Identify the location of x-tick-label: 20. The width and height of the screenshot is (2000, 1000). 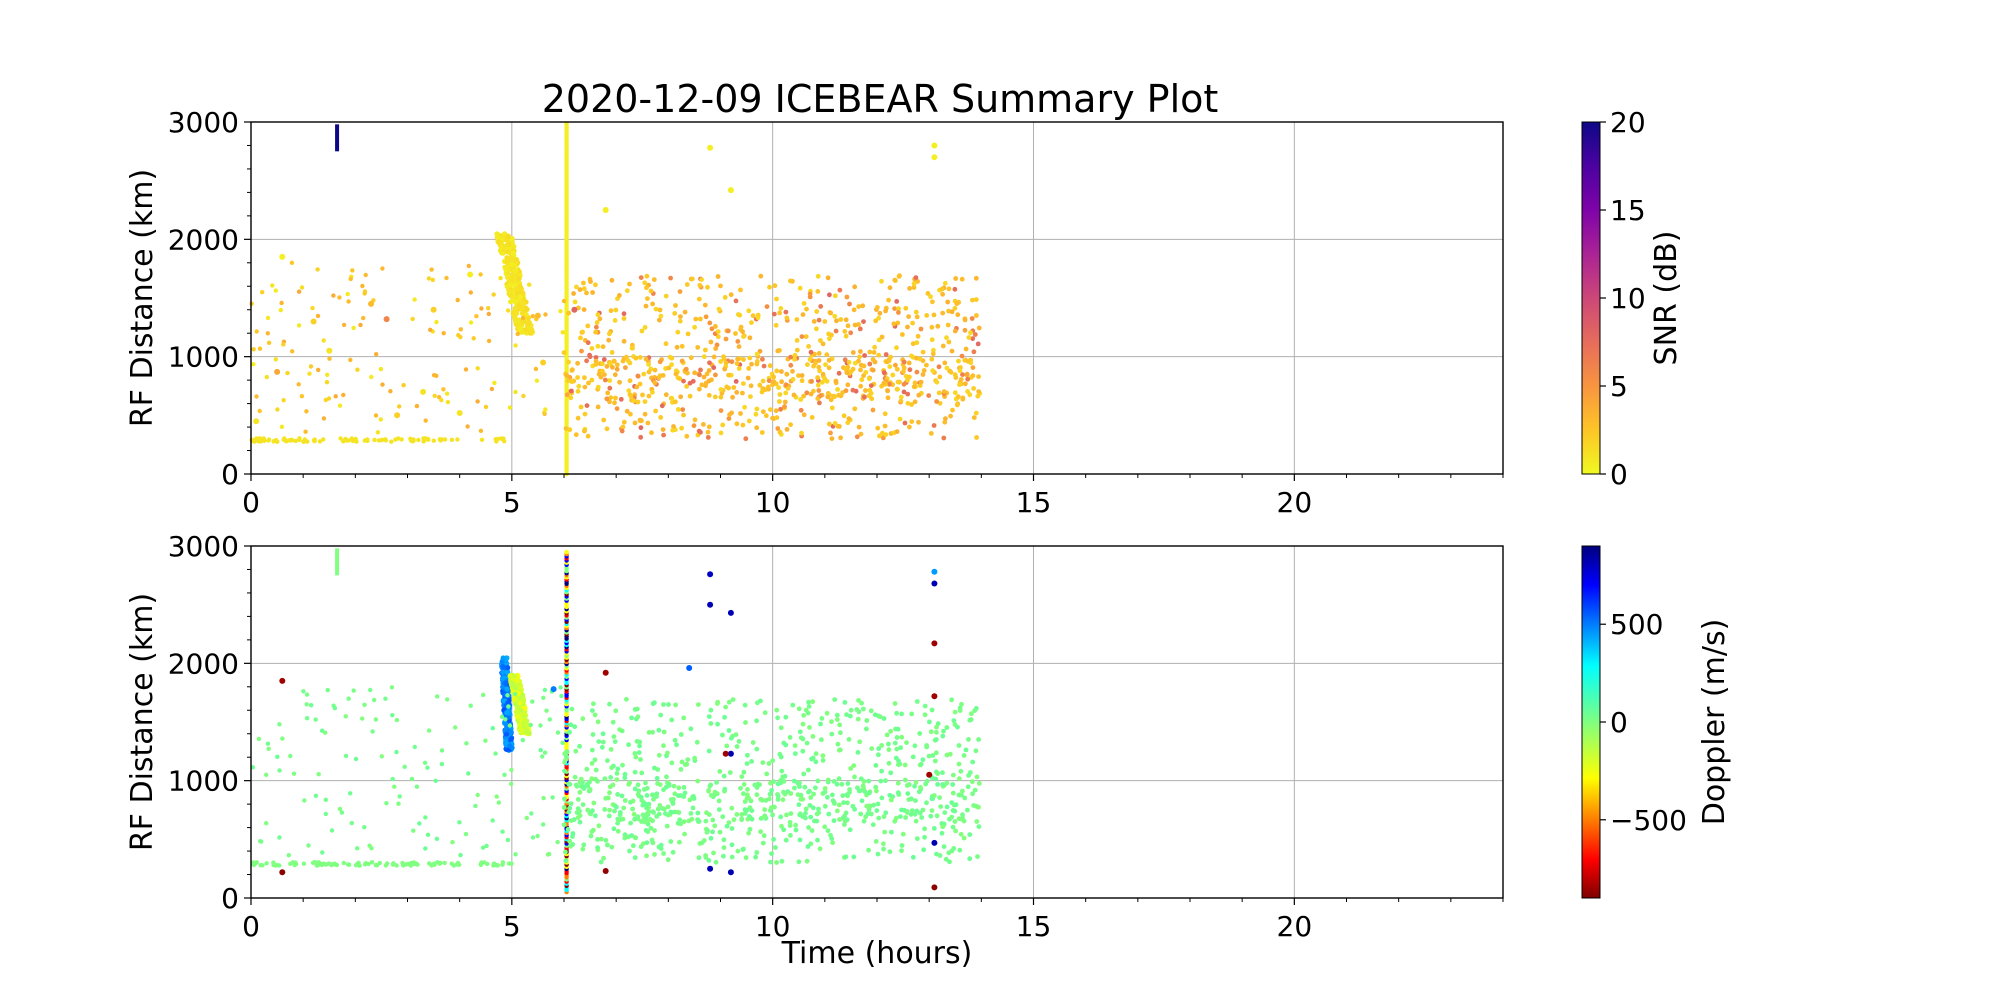
(1295, 926).